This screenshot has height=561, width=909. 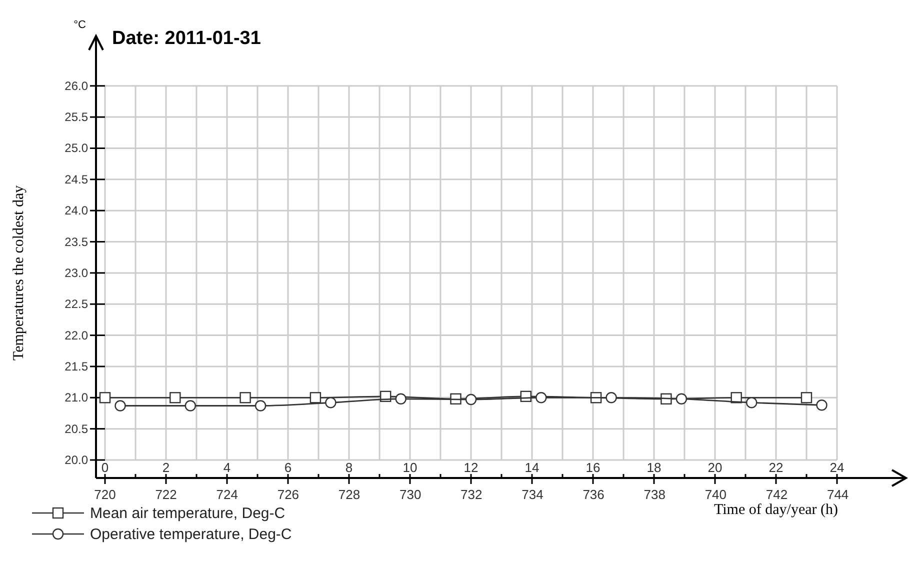 What do you see at coordinates (837, 494) in the screenshot?
I see `x2-tick-label: 744` at bounding box center [837, 494].